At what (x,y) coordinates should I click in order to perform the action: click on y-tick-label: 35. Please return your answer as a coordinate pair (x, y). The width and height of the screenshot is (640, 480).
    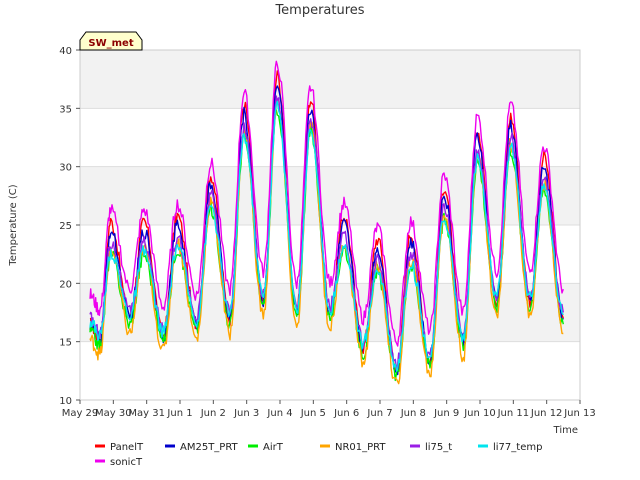
    Looking at the image, I should click on (65, 109).